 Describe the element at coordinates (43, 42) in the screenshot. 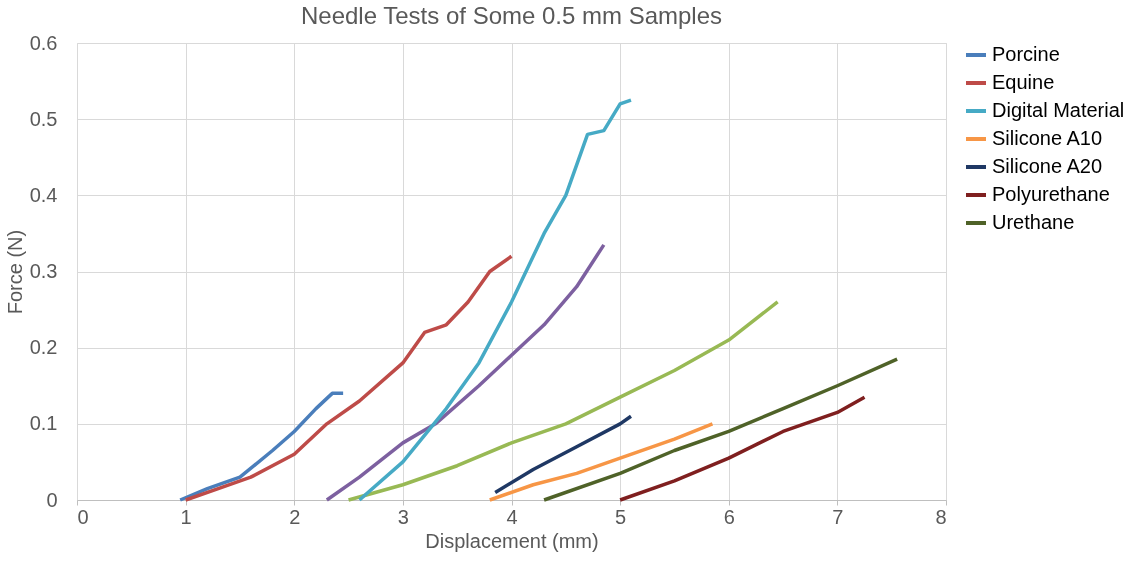

I see `y-tick-label: 0.6` at that location.